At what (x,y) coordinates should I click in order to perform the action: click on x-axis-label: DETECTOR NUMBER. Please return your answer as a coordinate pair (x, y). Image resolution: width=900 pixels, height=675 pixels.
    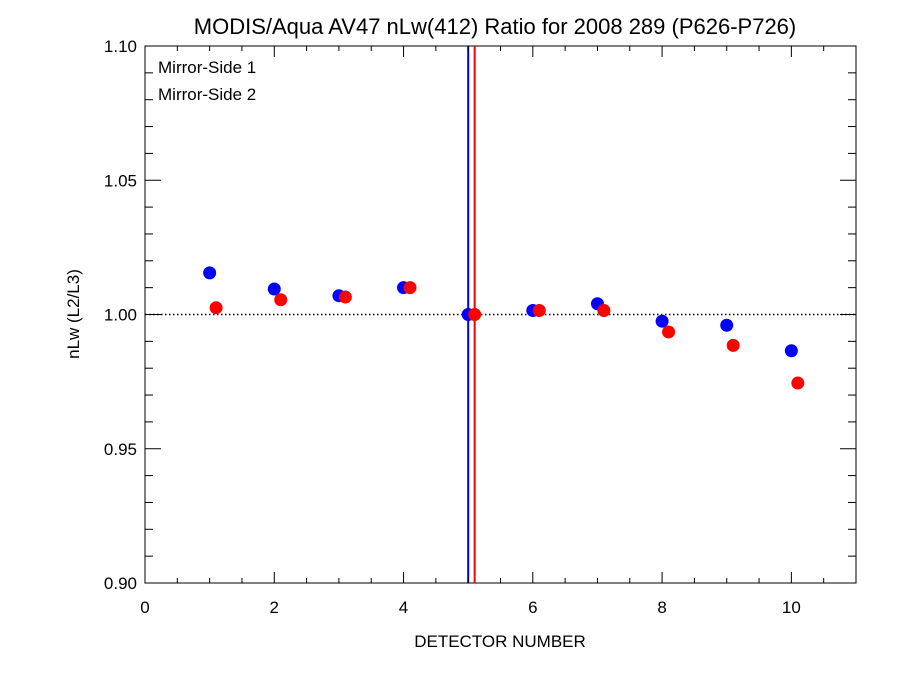
    Looking at the image, I should click on (500, 641).